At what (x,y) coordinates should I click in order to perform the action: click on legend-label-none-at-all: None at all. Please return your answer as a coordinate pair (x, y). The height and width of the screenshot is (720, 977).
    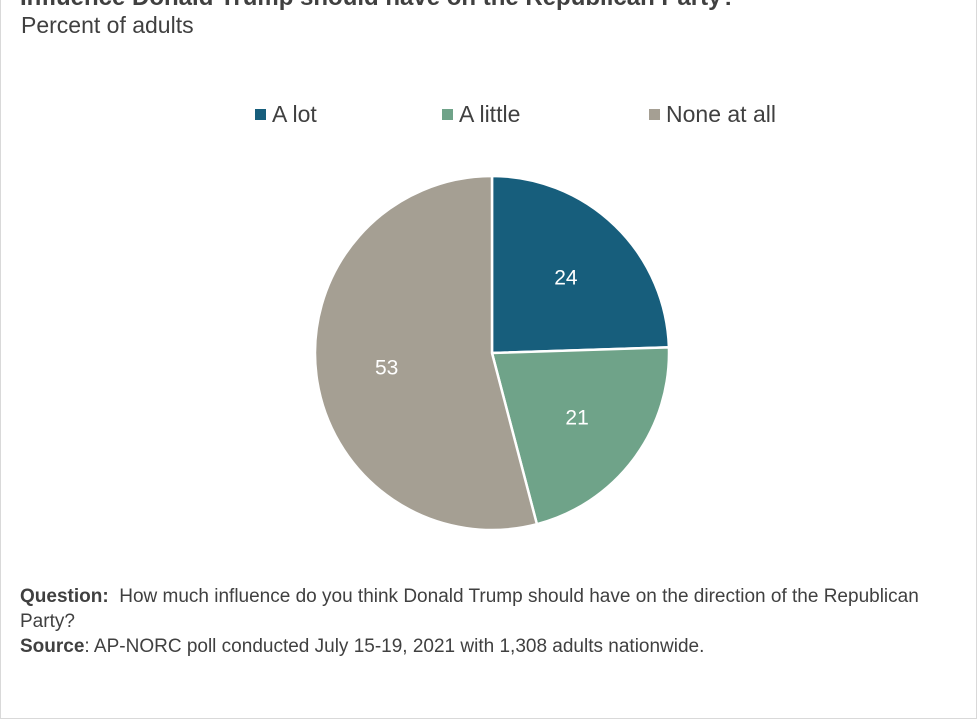
    Looking at the image, I should click on (721, 114).